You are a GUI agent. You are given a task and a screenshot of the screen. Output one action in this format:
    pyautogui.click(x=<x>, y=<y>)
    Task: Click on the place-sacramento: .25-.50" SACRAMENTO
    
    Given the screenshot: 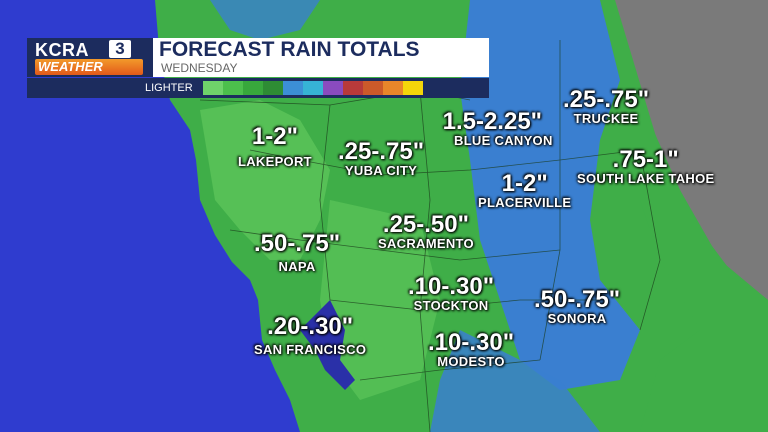 What is the action you would take?
    pyautogui.click(x=426, y=232)
    